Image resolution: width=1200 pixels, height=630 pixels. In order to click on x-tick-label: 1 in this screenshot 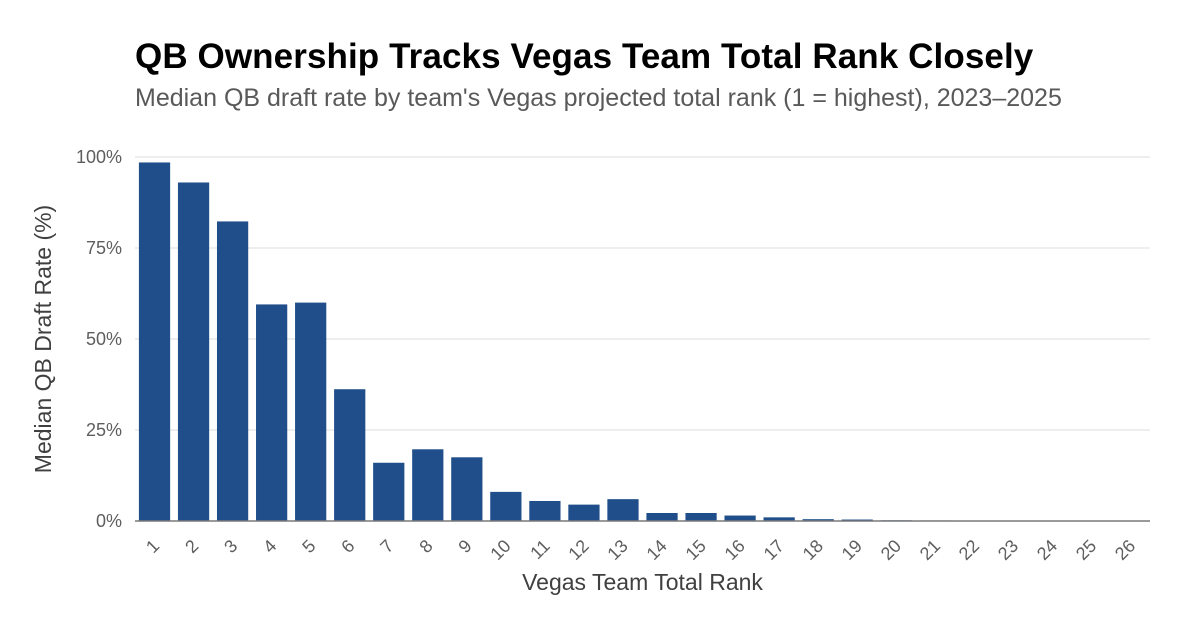, I will do `click(152, 546)`.